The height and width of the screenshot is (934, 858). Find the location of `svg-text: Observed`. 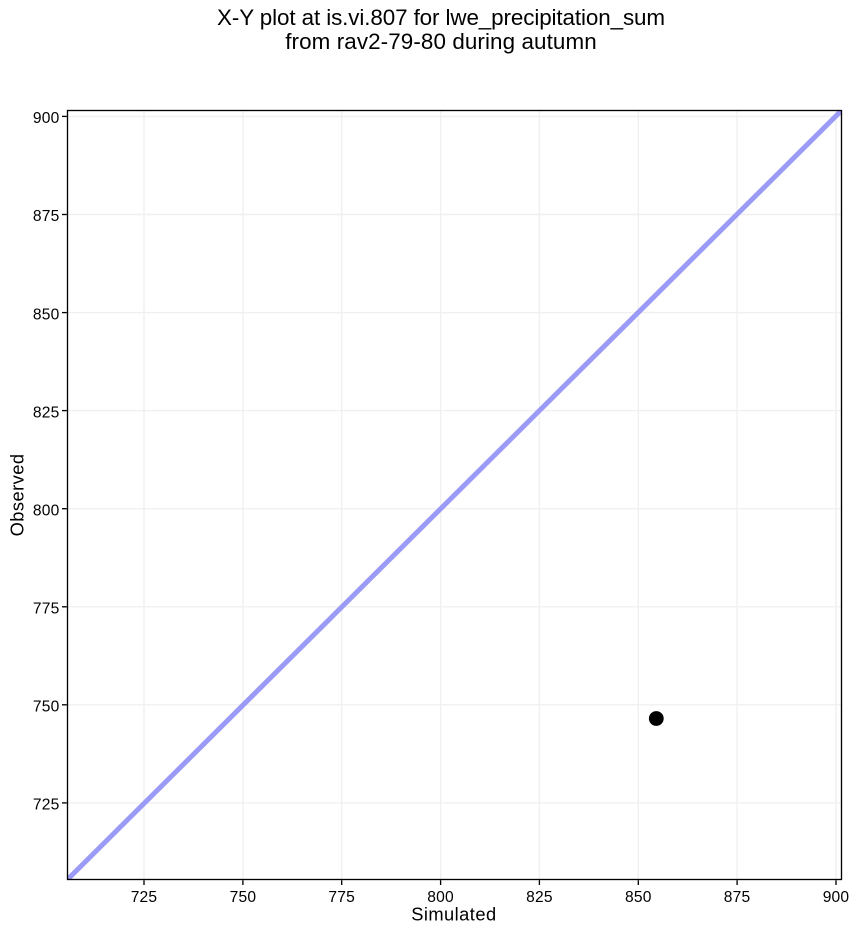

svg-text: Observed is located at coordinates (16, 495).